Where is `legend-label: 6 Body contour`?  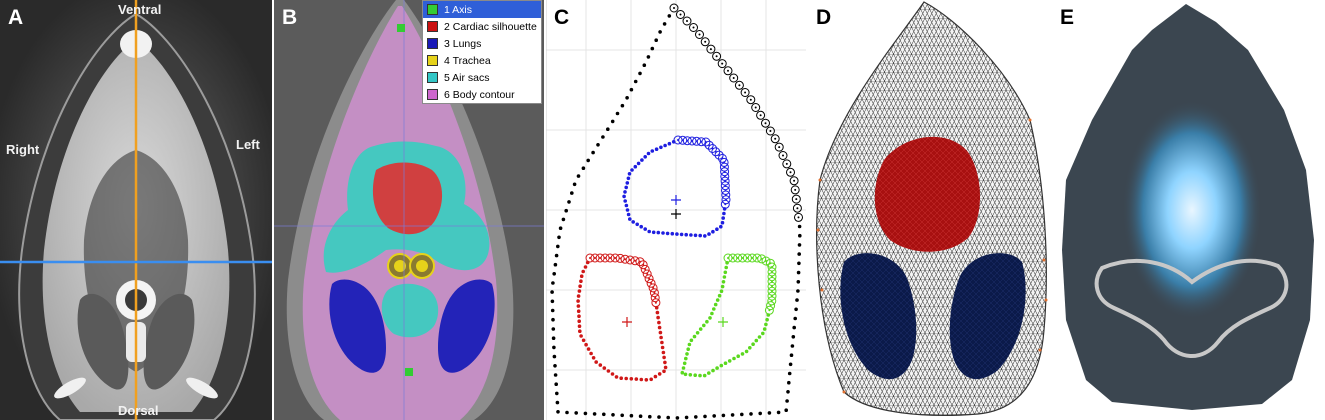 legend-label: 6 Body contour is located at coordinates (479, 94).